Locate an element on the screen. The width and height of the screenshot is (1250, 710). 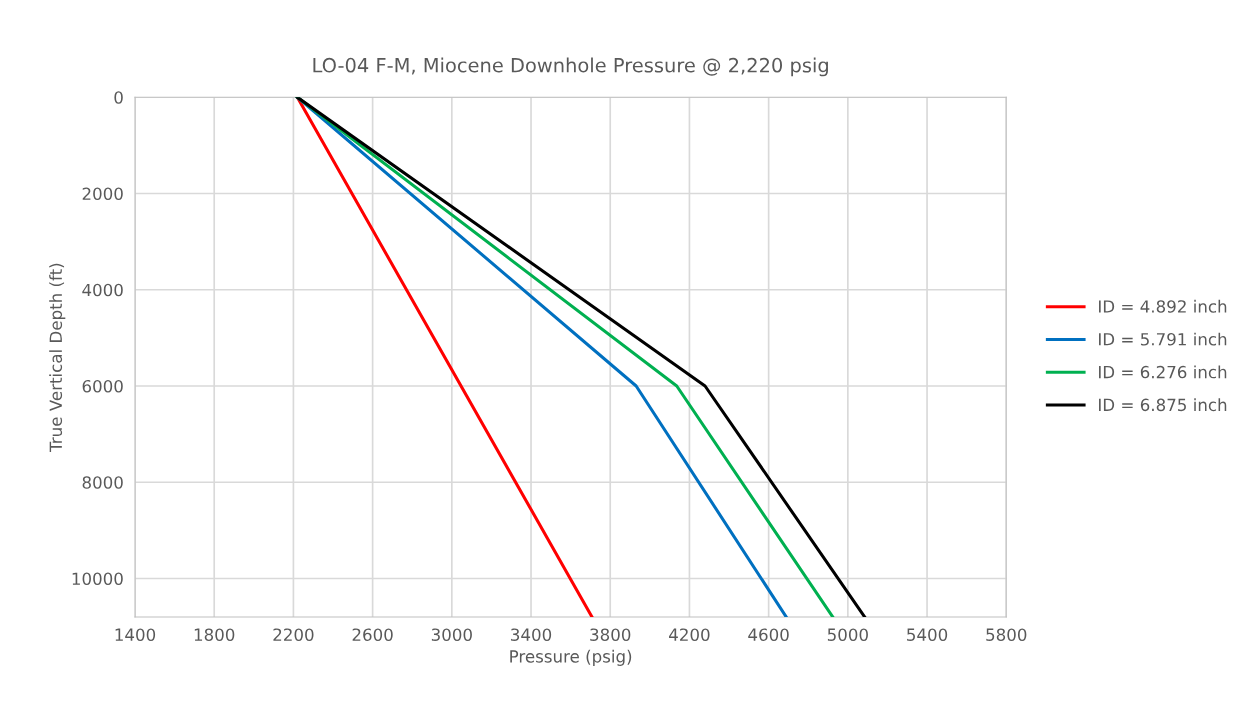
legend-label: ID = 6.875 inch is located at coordinates (1163, 405).